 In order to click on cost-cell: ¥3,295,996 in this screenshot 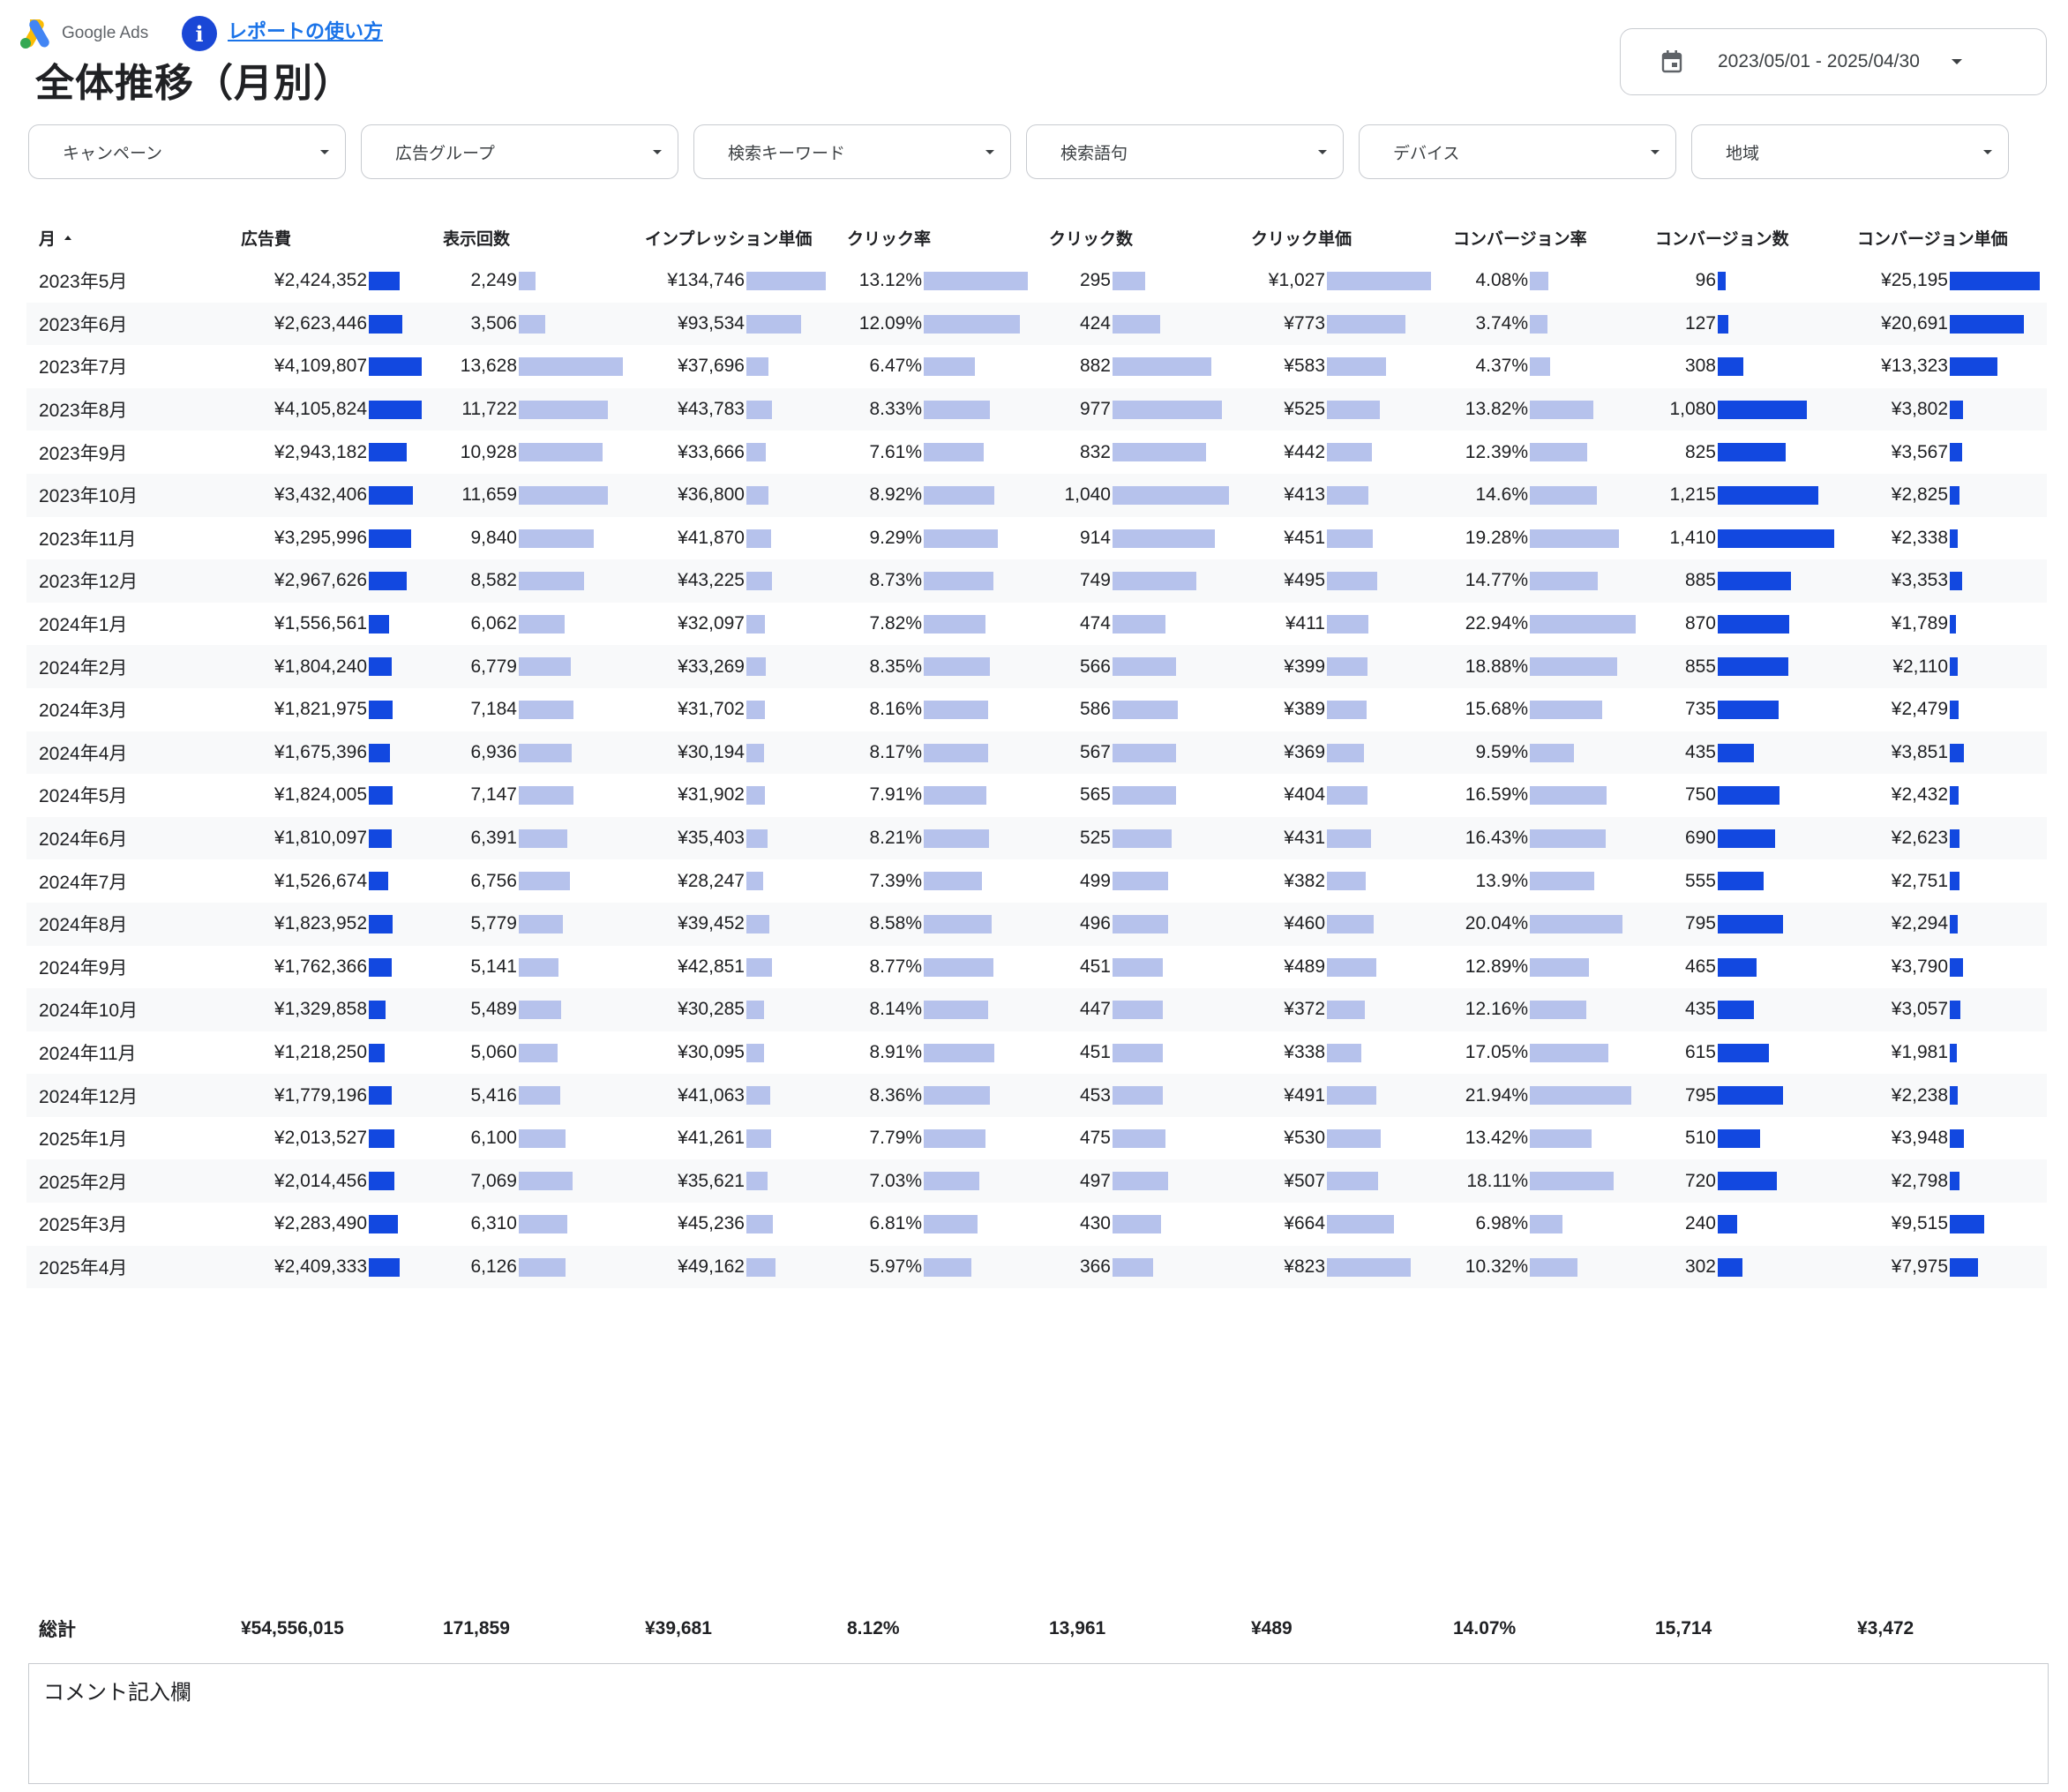, I will do `click(320, 537)`.